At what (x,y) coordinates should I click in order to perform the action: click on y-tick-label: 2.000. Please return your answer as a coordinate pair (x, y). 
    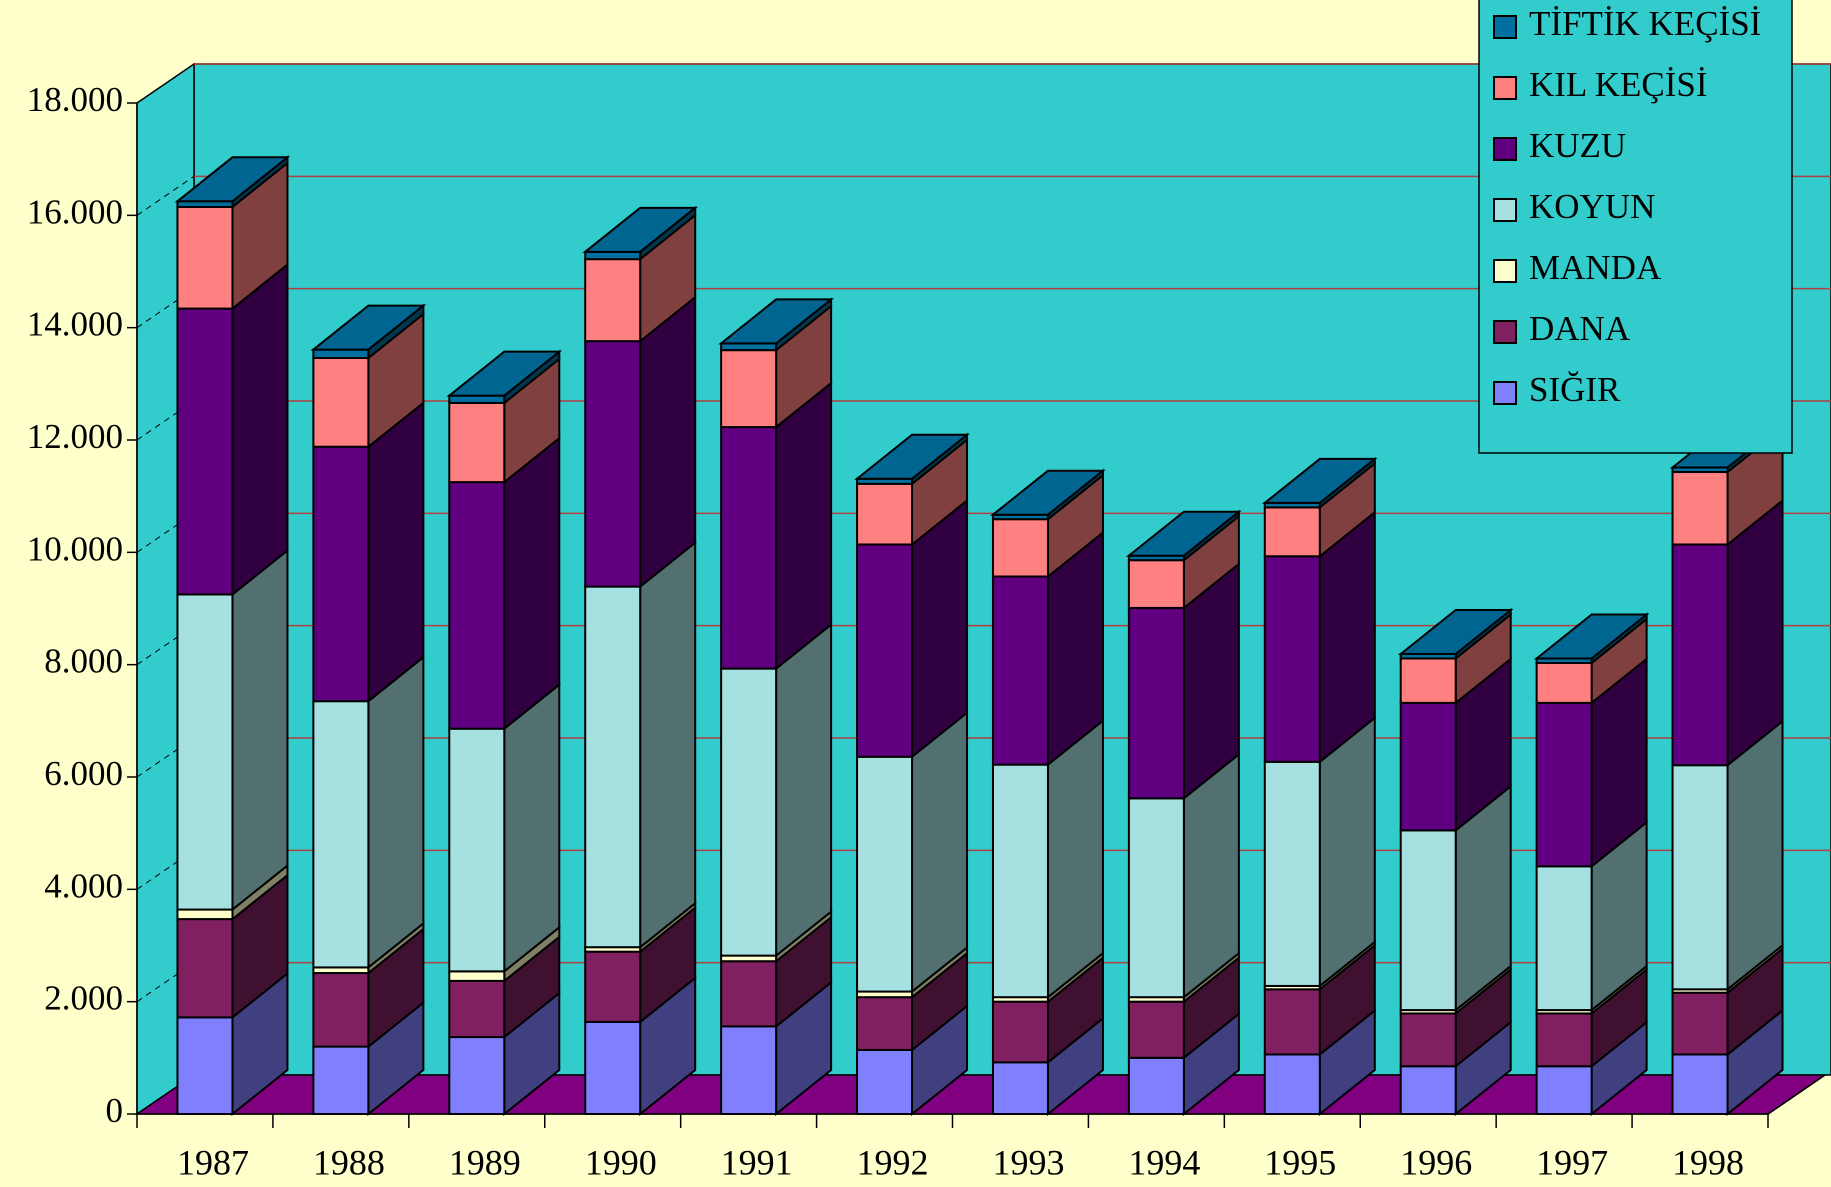
    Looking at the image, I should click on (83, 998).